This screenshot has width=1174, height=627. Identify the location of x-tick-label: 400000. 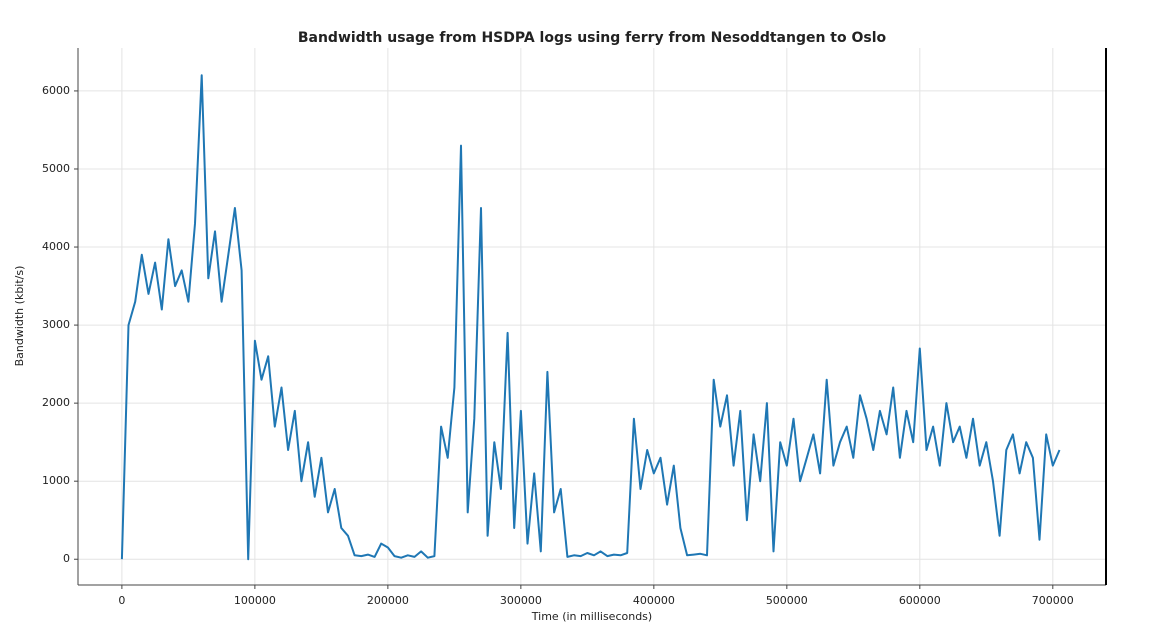
(654, 600).